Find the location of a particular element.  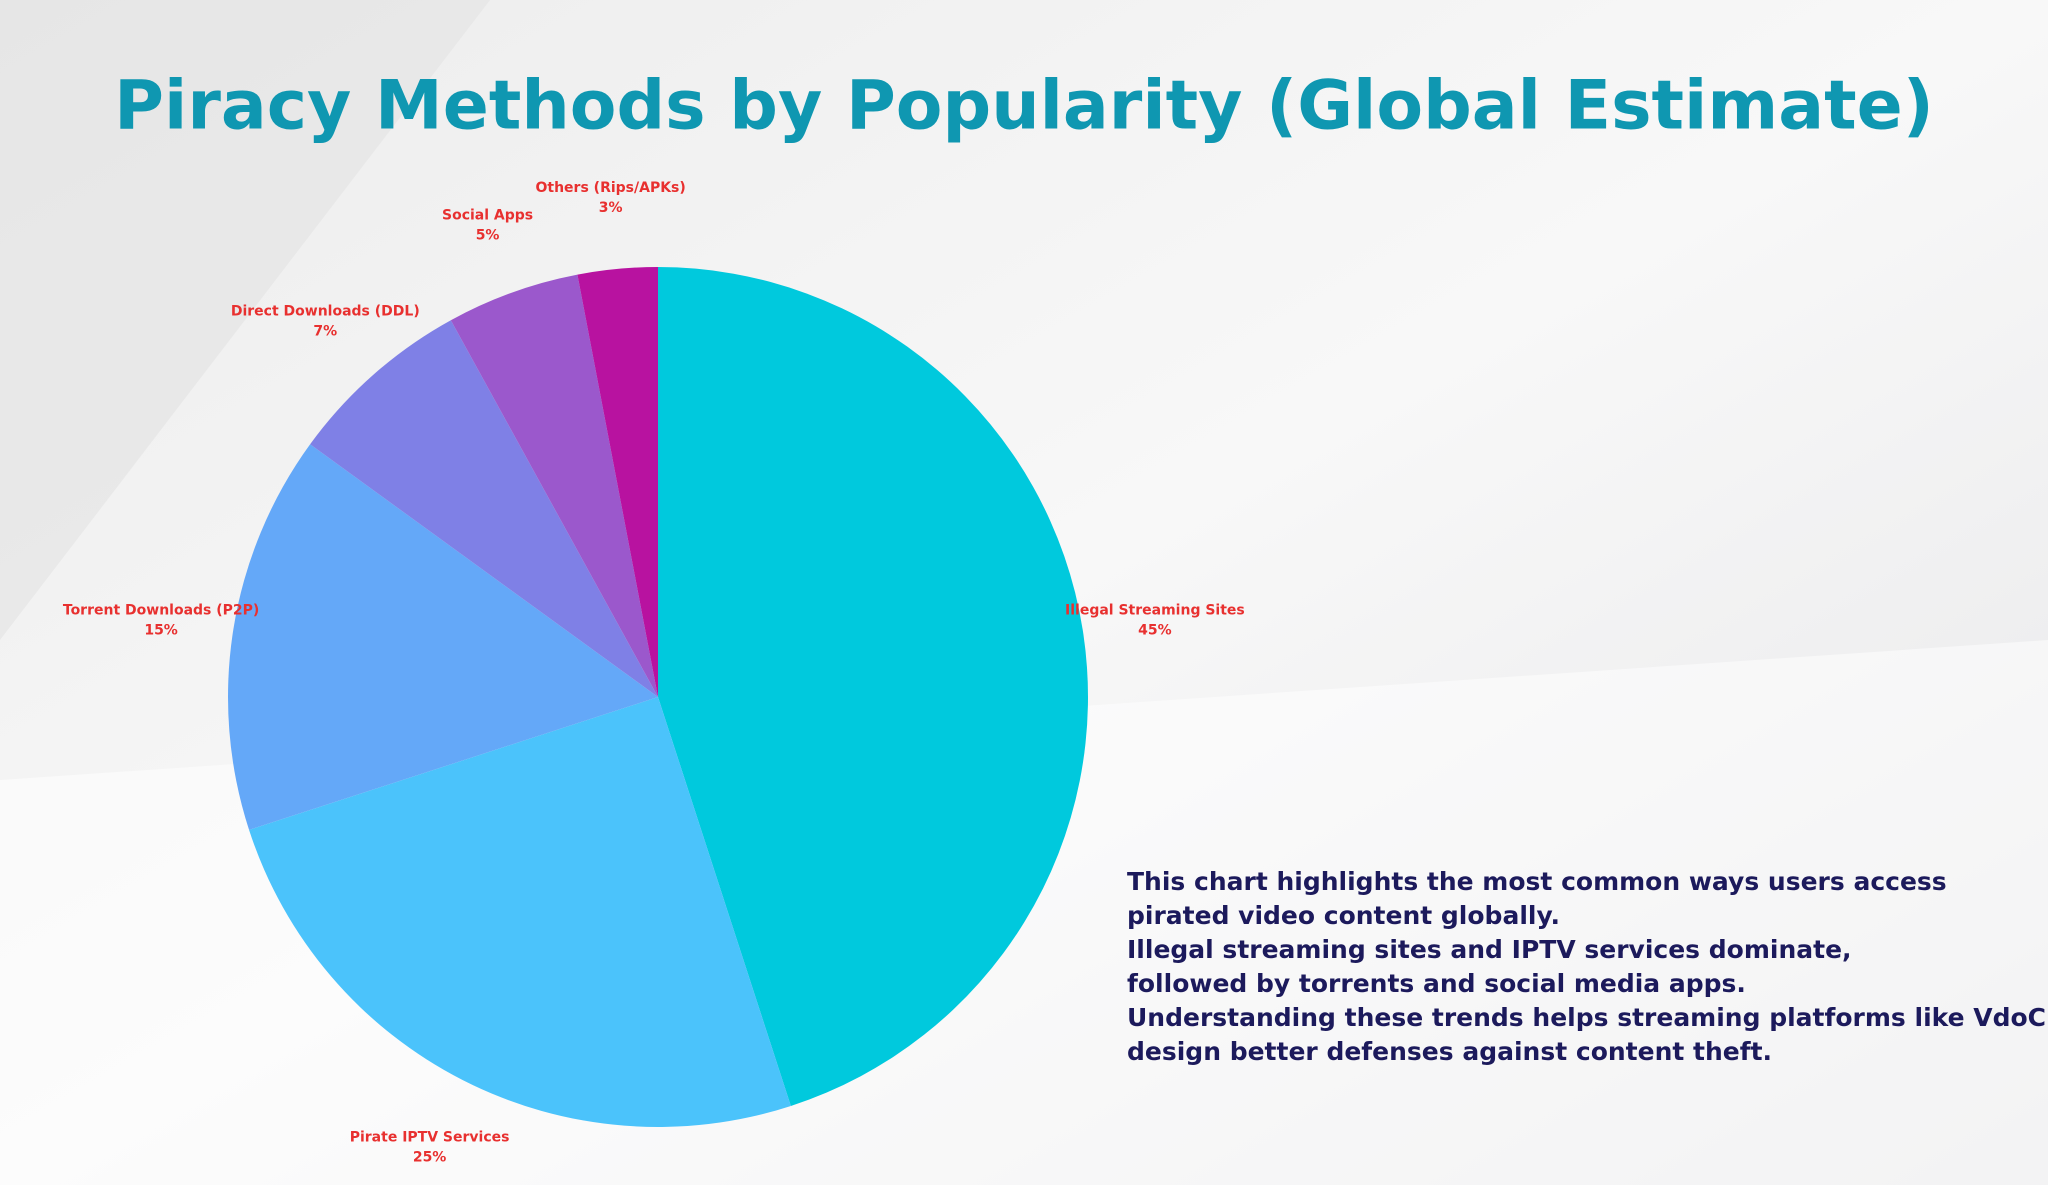

slice-label: Torrent Downloads (P2P) is located at coordinates (161, 610).